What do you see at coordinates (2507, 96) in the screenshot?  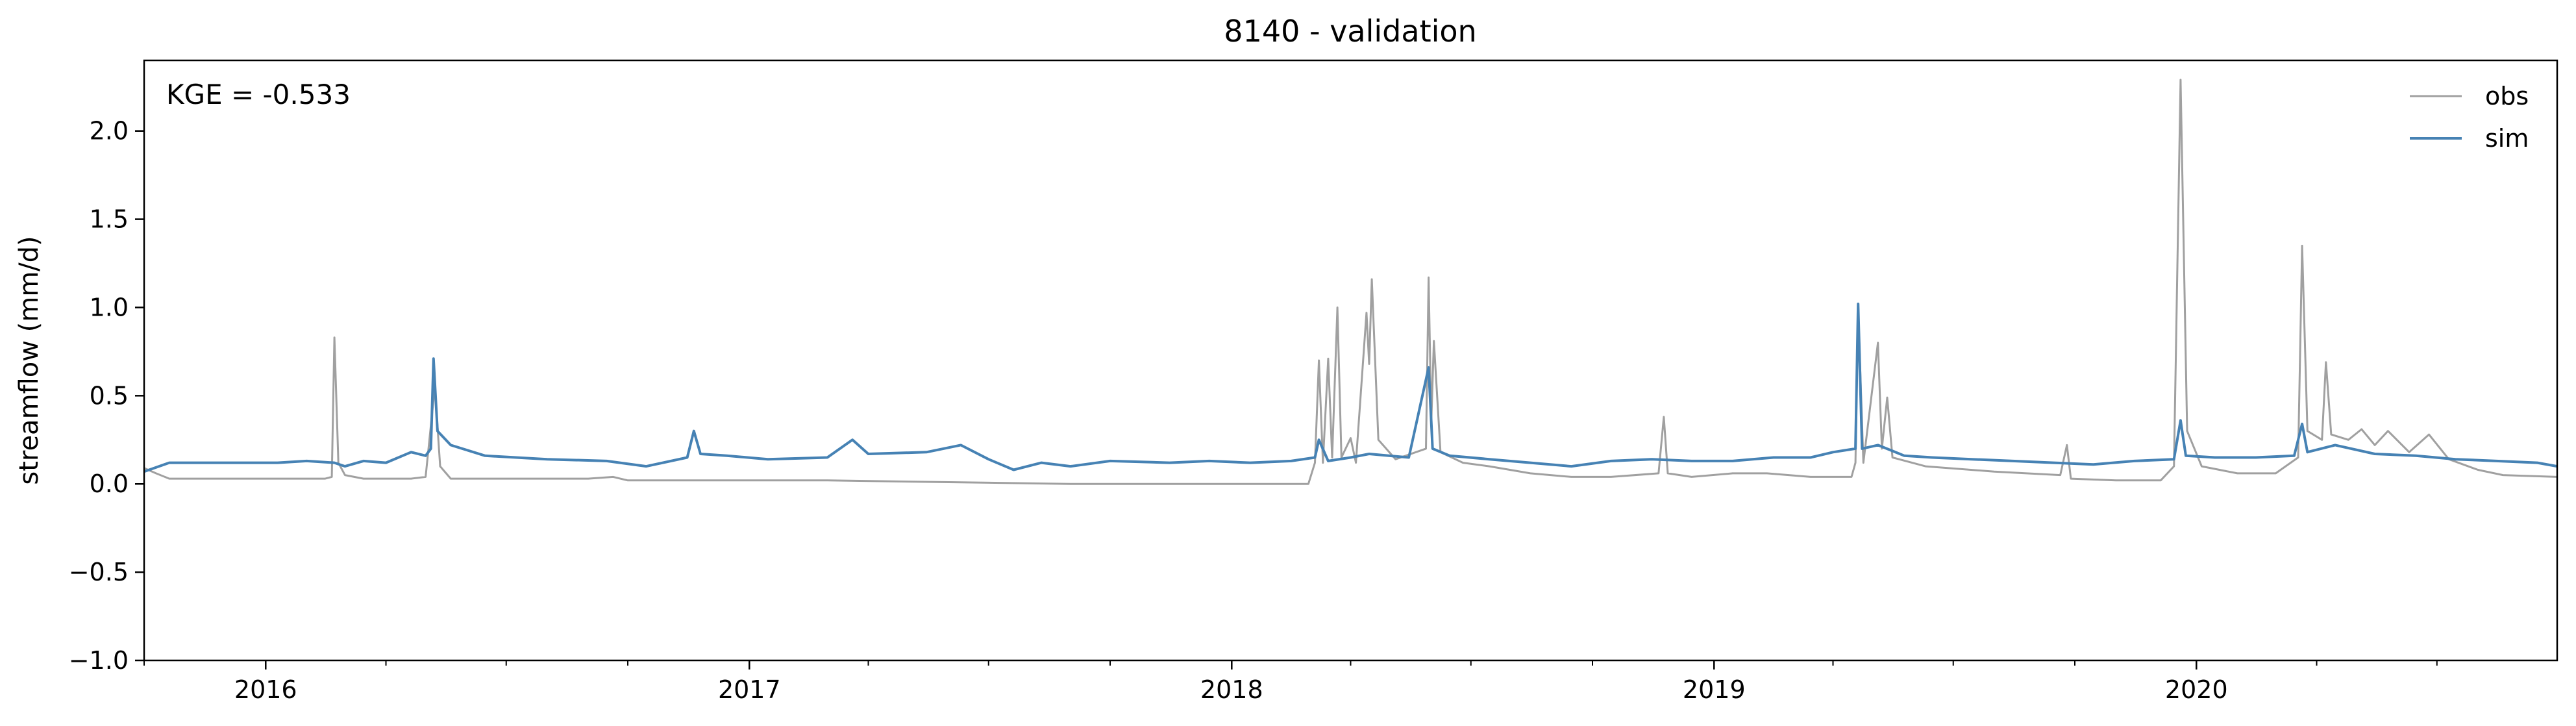 I see `legend-label-obs: obs` at bounding box center [2507, 96].